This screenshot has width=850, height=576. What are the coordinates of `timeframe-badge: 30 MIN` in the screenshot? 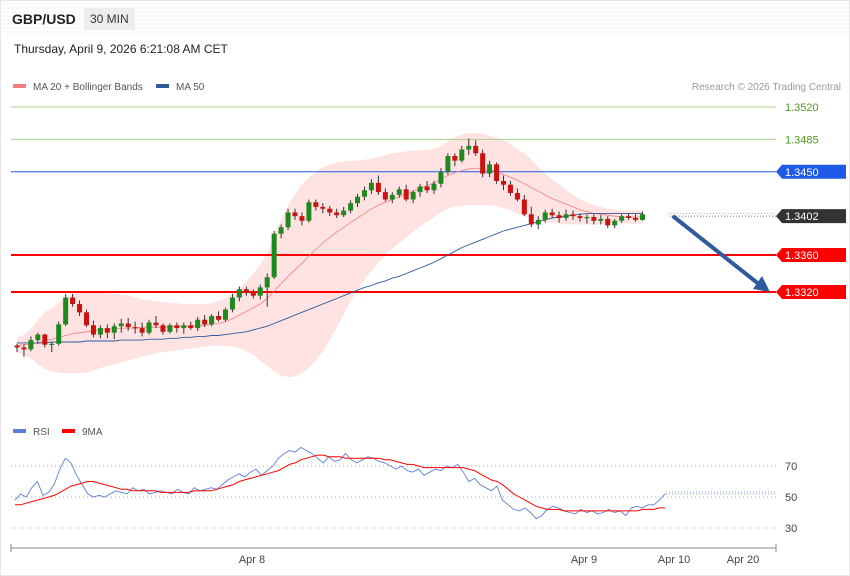 It's located at (109, 19).